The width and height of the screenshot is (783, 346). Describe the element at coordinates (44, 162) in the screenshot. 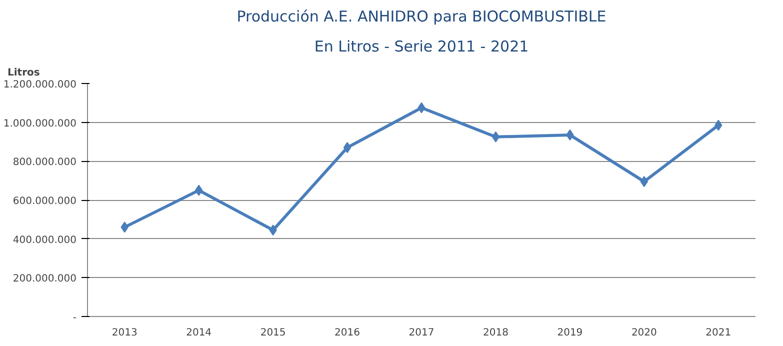

I see `y-tick-label: 800.000.000` at that location.